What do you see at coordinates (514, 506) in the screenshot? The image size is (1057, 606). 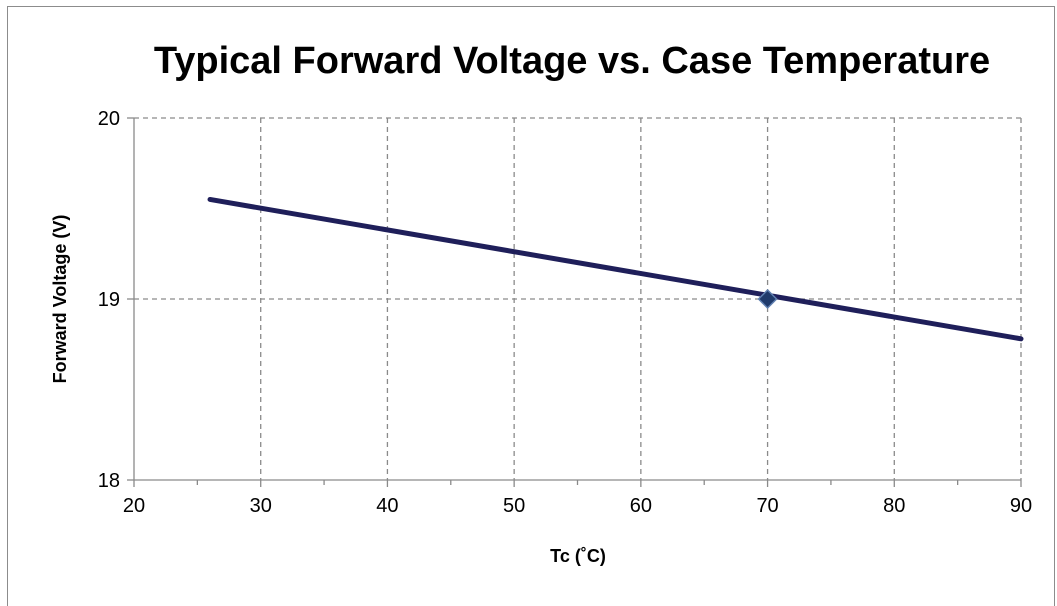 I see `x-tick-label: 50` at bounding box center [514, 506].